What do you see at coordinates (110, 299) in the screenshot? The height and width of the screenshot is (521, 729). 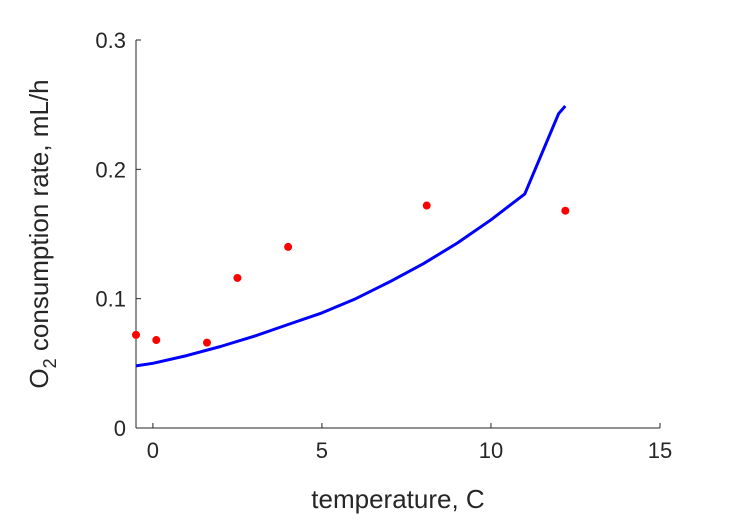 I see `y-tick-label: 0.1` at bounding box center [110, 299].